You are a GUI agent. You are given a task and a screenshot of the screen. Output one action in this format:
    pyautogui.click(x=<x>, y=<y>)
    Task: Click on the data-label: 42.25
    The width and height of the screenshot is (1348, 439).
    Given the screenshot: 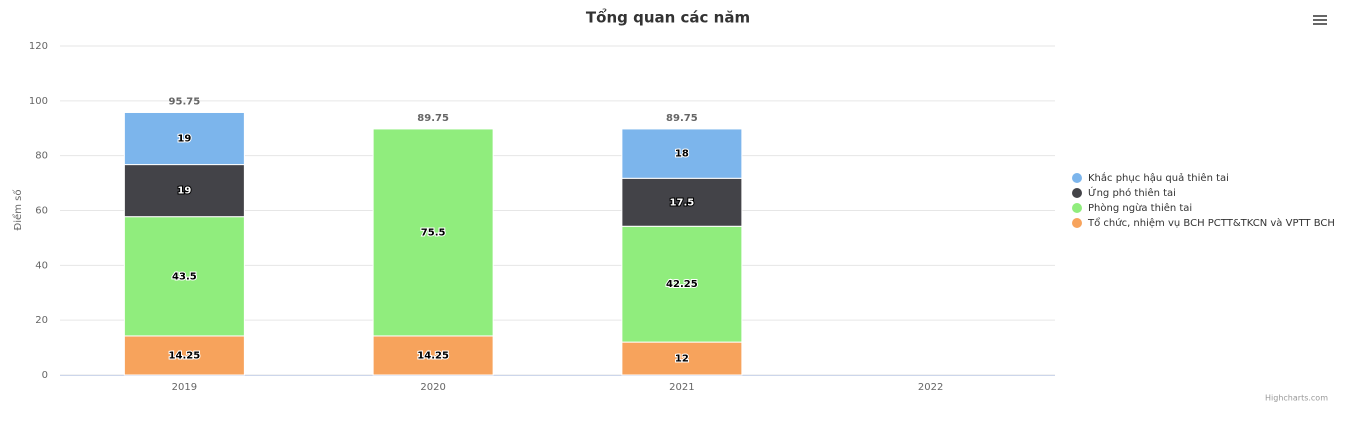 What is the action you would take?
    pyautogui.click(x=682, y=284)
    